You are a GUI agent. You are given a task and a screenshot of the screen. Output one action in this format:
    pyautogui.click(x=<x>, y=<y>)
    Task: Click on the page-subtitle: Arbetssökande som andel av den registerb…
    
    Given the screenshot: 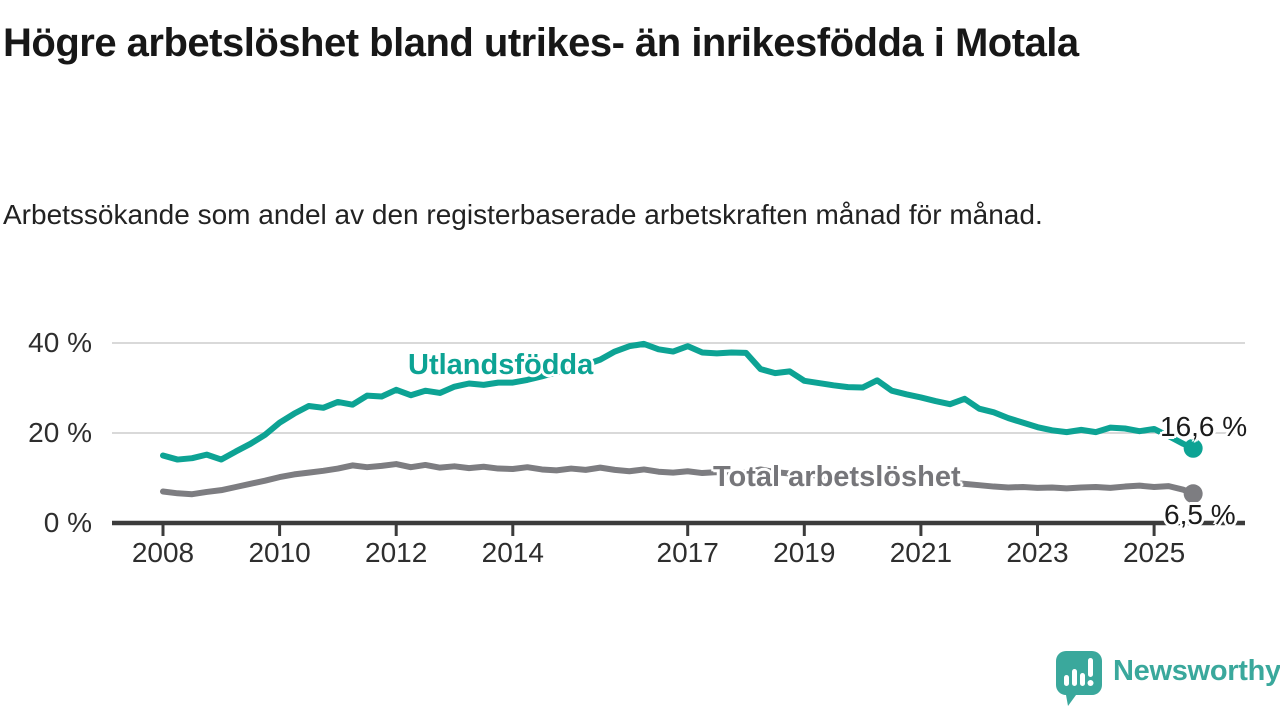 What is the action you would take?
    pyautogui.click(x=523, y=214)
    